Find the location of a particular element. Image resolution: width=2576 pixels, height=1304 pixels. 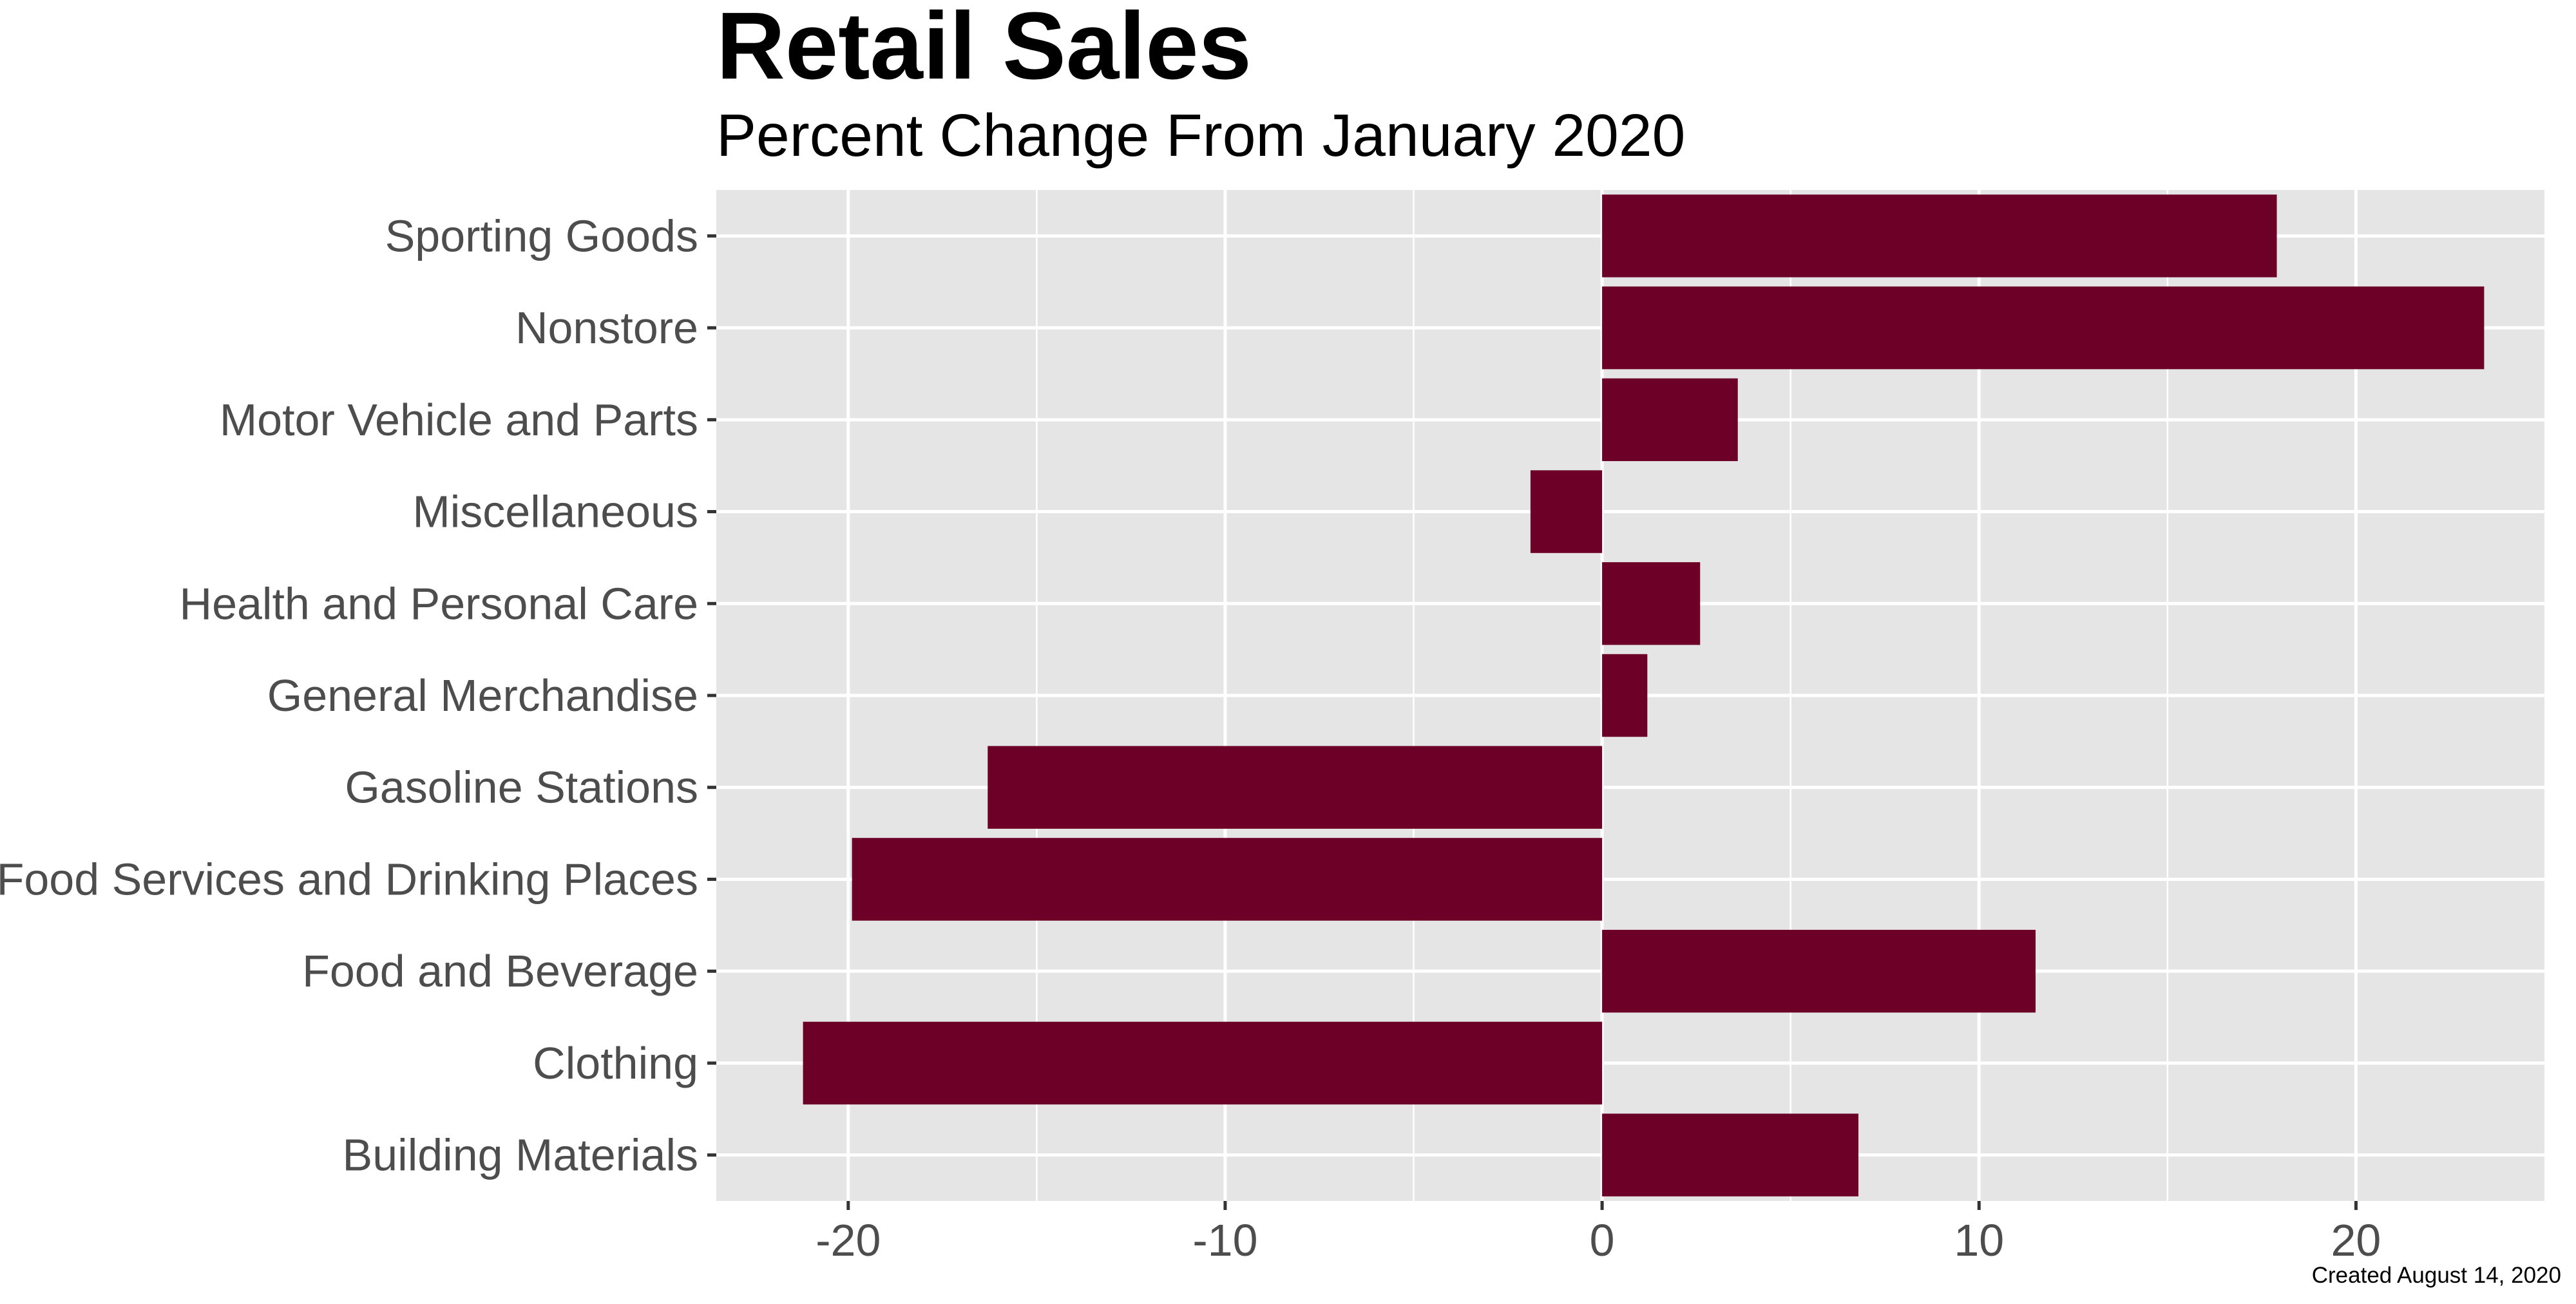

chart-caption: Created August 14, 2020 is located at coordinates (2436, 1276).